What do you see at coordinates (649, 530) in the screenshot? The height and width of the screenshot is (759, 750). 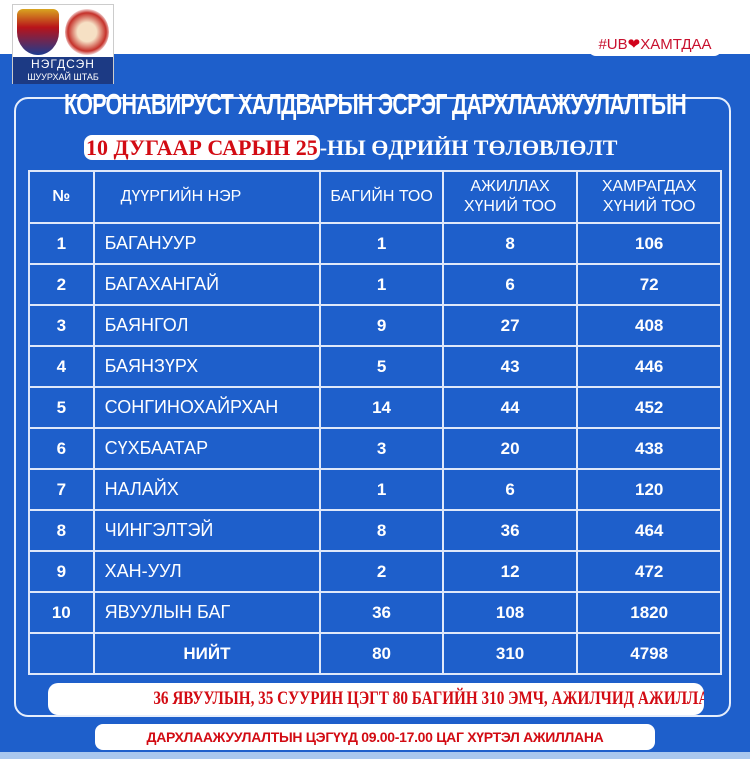 I see `coverage-count: 464` at bounding box center [649, 530].